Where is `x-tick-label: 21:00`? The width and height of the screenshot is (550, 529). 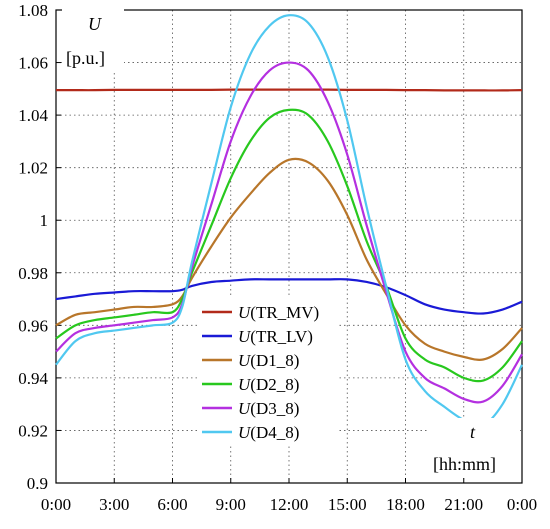 x-tick-label: 21:00 is located at coordinates (463, 504).